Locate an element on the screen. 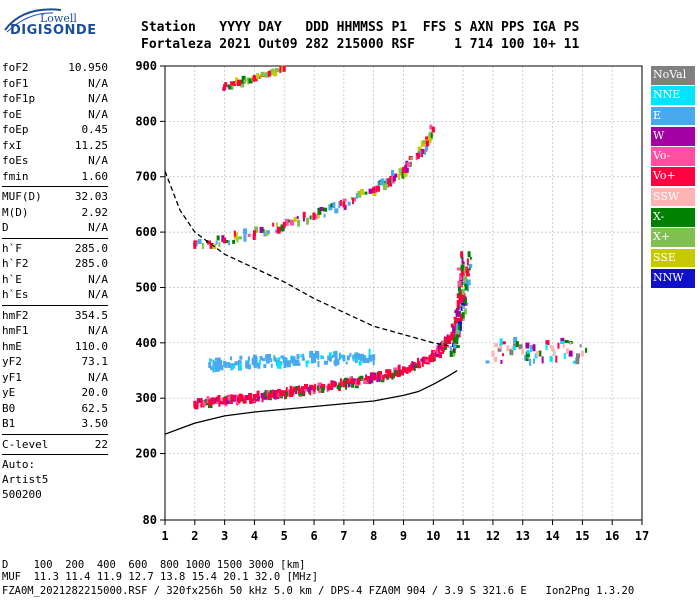  param-row-hmf1: hmF1 N/A is located at coordinates (55, 331).